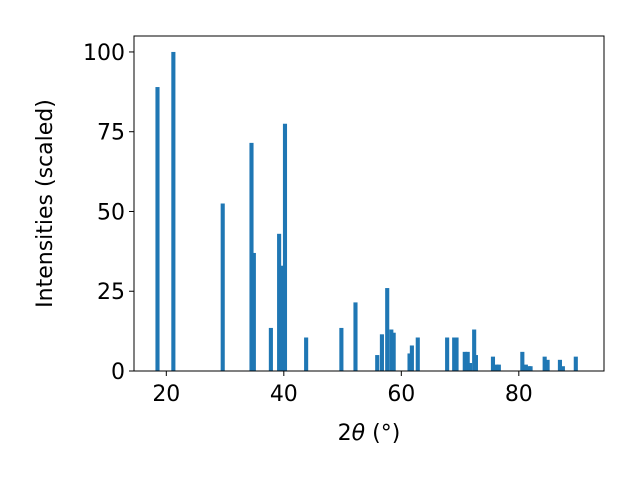 The height and width of the screenshot is (480, 640). Describe the element at coordinates (111, 212) in the screenshot. I see `y-tick-label-2: 50` at that location.